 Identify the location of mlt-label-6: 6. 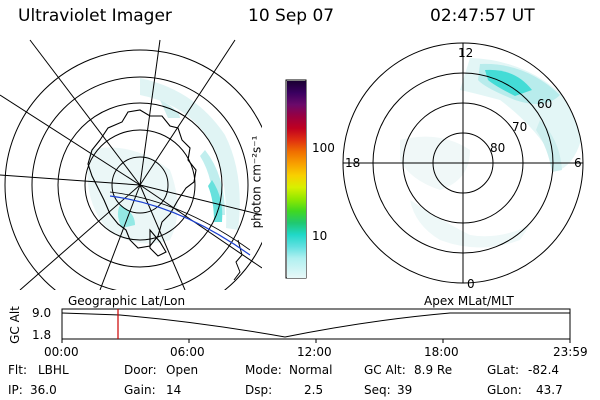
(578, 163).